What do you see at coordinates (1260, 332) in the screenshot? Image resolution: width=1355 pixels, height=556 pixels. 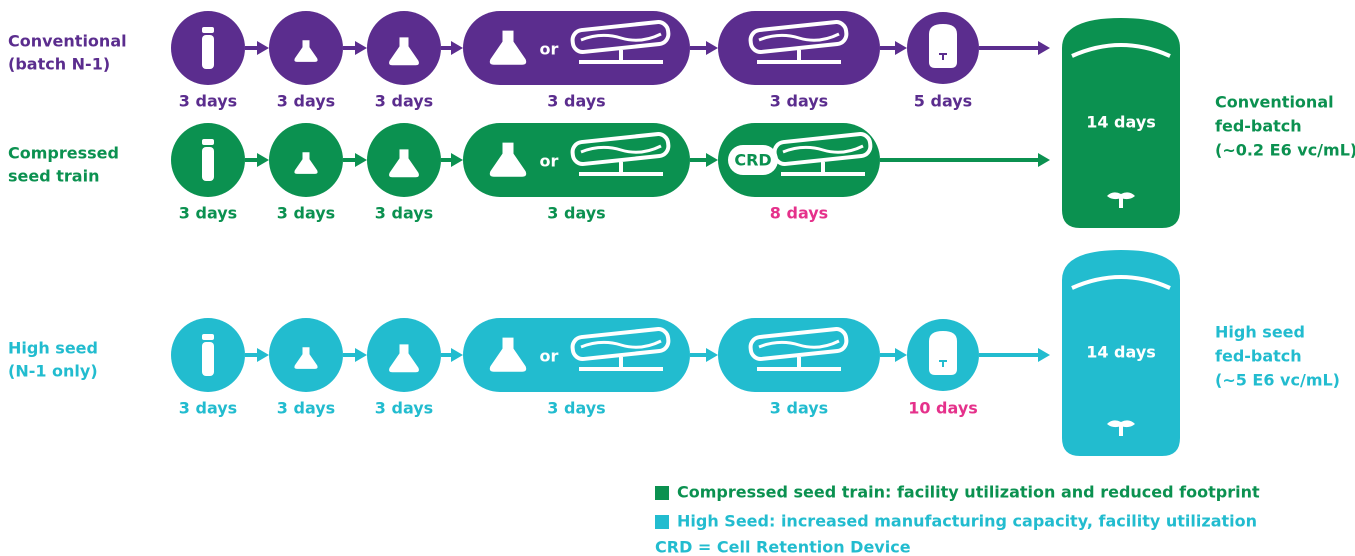 I see `outcome-label: High seed` at bounding box center [1260, 332].